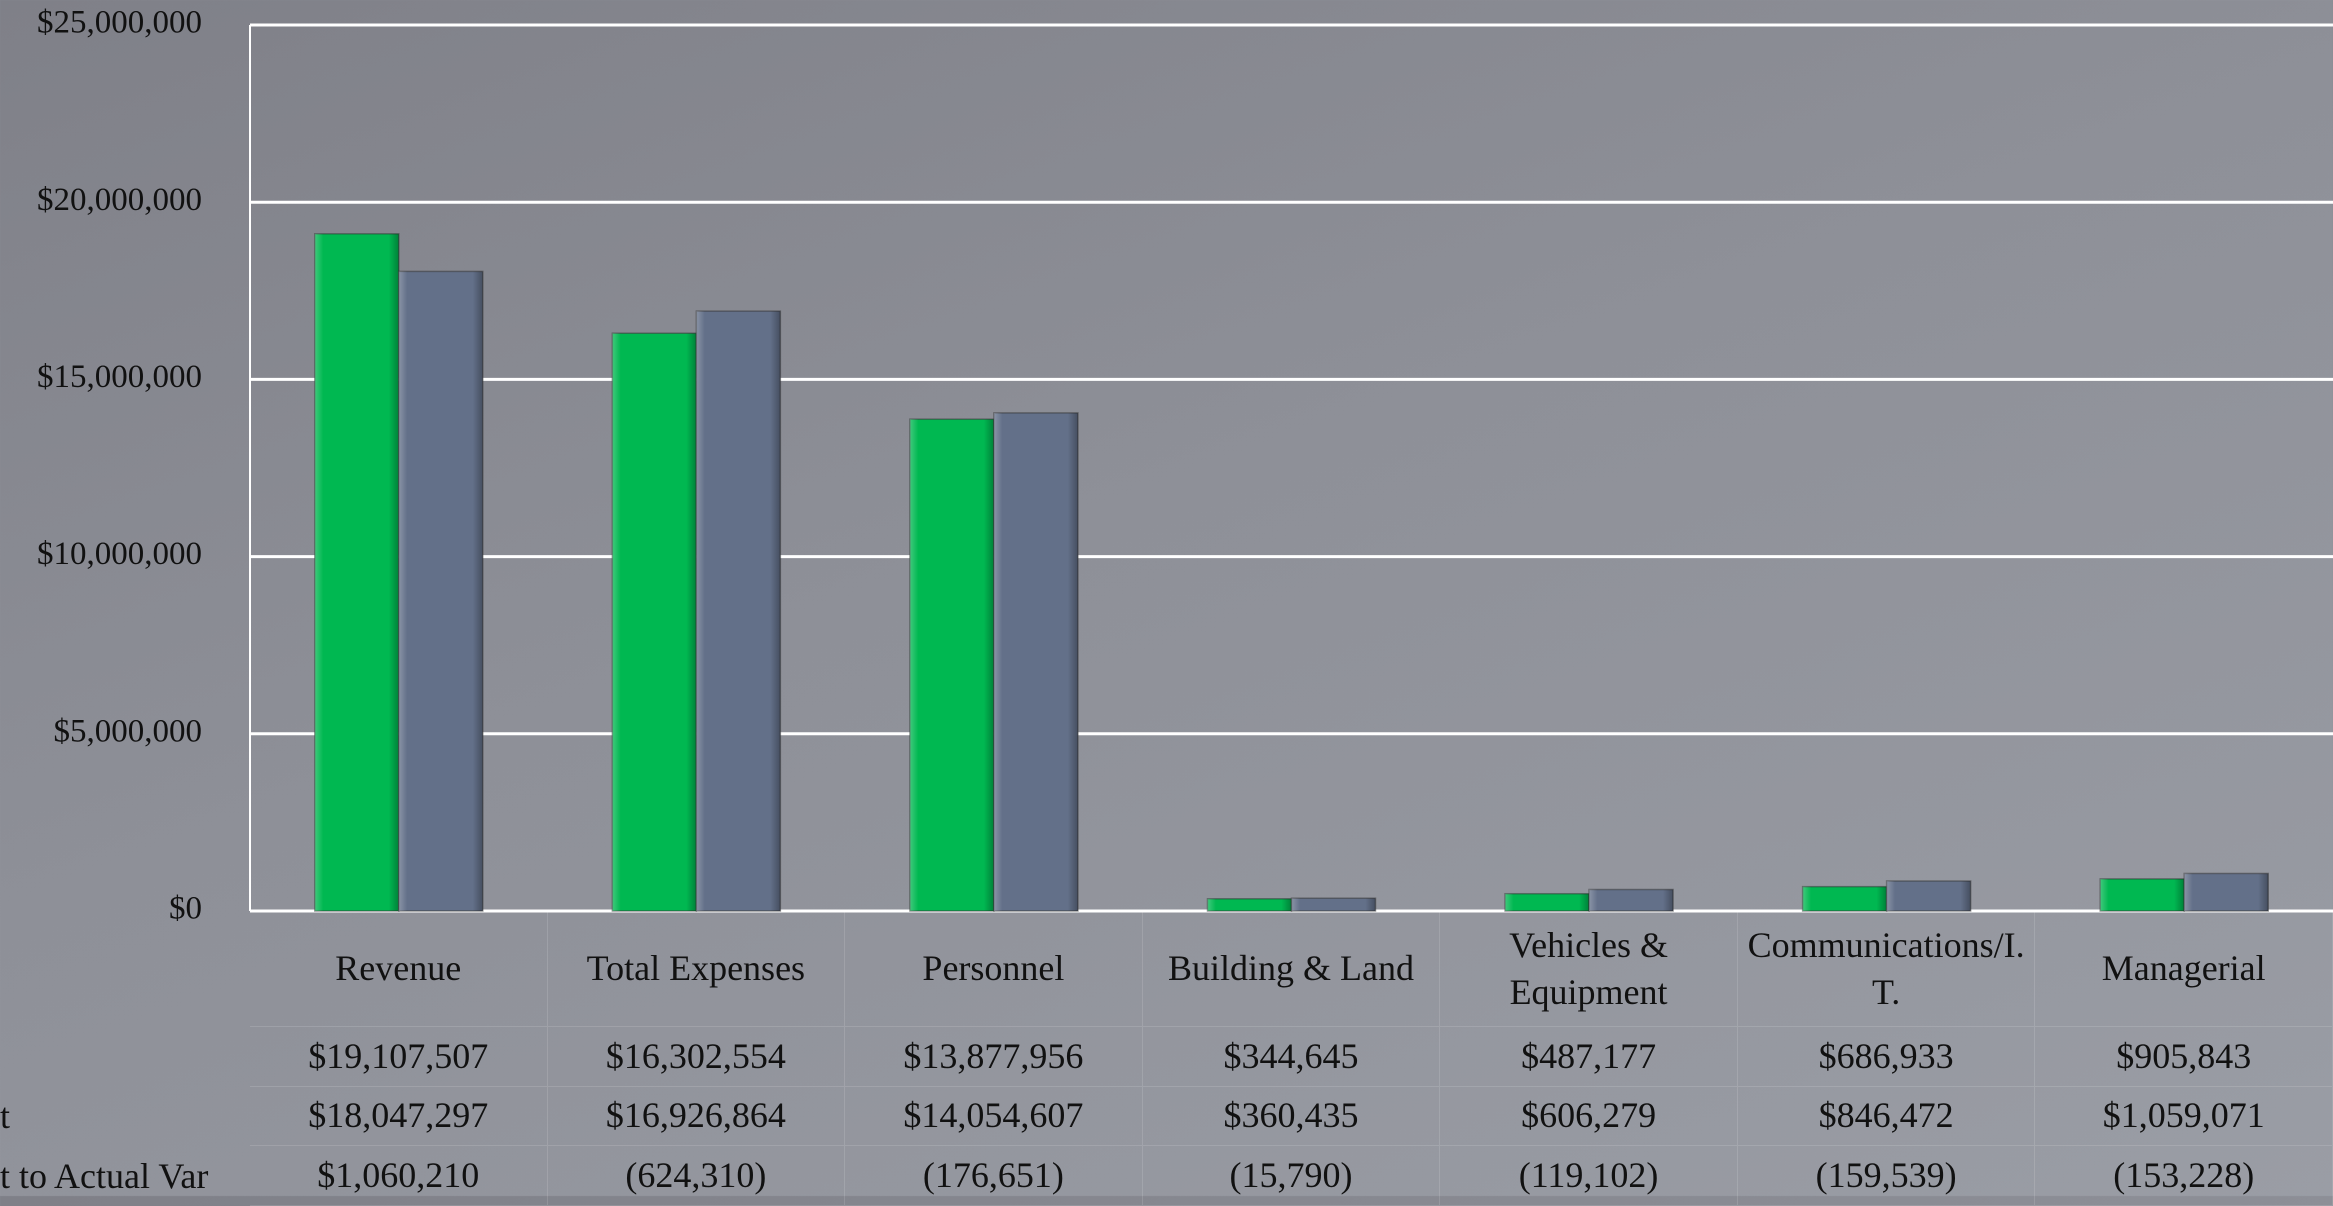 Image resolution: width=2333 pixels, height=1206 pixels. What do you see at coordinates (2184, 1176) in the screenshot?
I see `table-value: (153,228)` at bounding box center [2184, 1176].